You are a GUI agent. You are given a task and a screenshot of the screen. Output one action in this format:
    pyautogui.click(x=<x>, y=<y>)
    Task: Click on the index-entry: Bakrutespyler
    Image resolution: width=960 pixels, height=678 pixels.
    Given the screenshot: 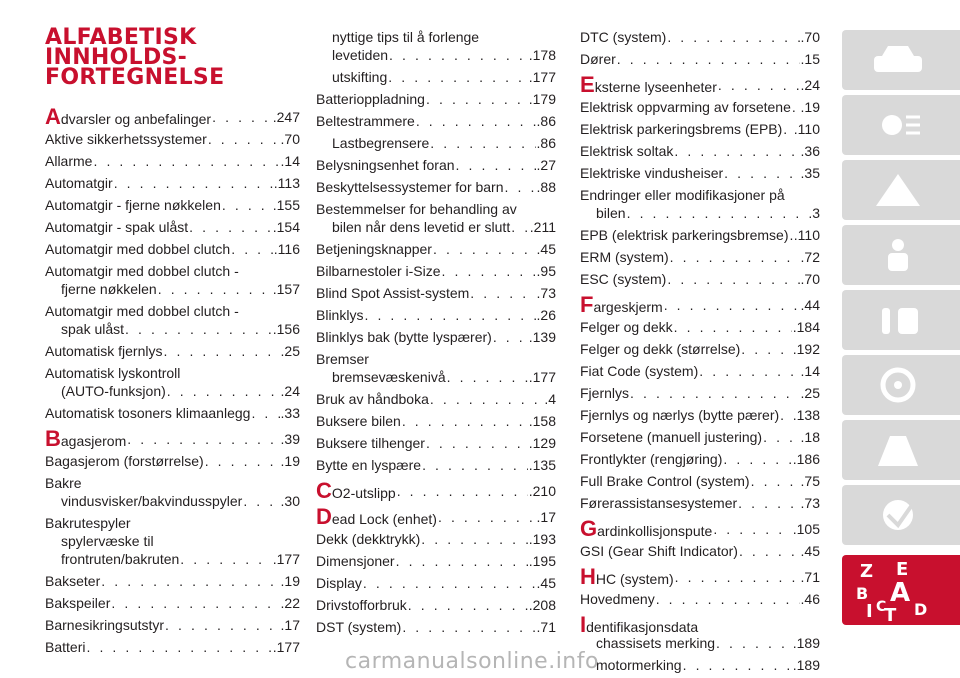 What is the action you would take?
    pyautogui.click(x=88, y=523)
    